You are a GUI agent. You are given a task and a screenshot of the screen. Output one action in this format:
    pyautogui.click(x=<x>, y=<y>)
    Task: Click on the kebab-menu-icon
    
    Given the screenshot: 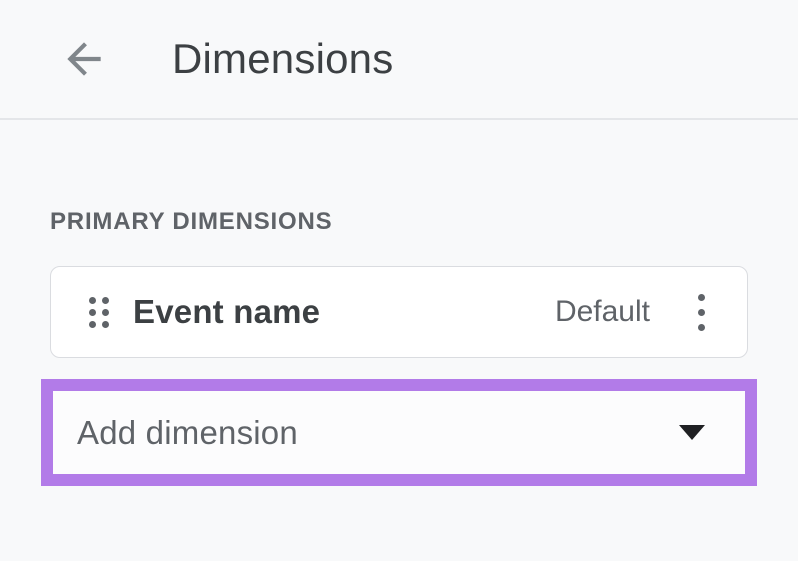 What is the action you would take?
    pyautogui.click(x=701, y=312)
    